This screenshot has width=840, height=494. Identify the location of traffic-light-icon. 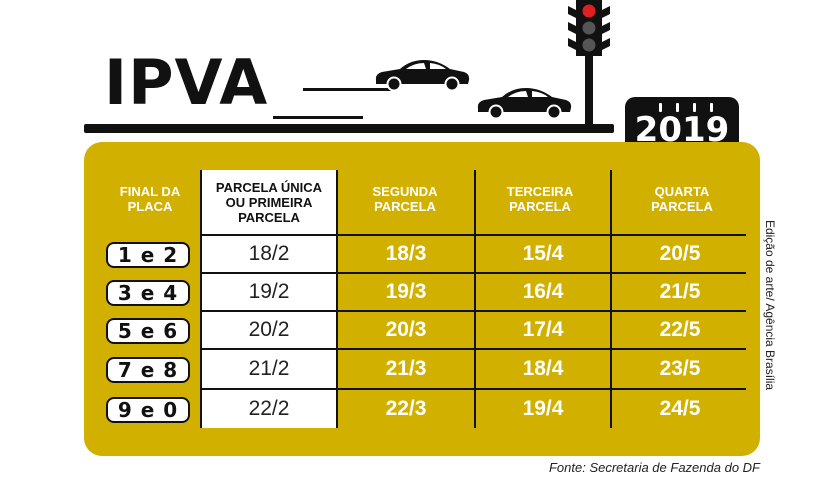
(589, 63).